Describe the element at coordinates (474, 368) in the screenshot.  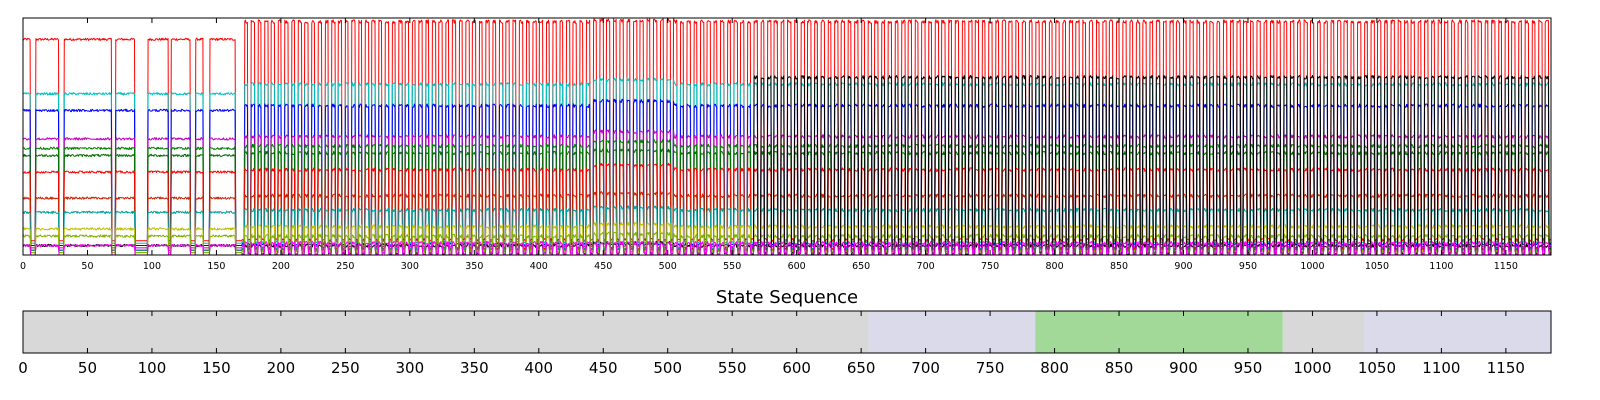
I see `state-x-tick-label: 350` at that location.